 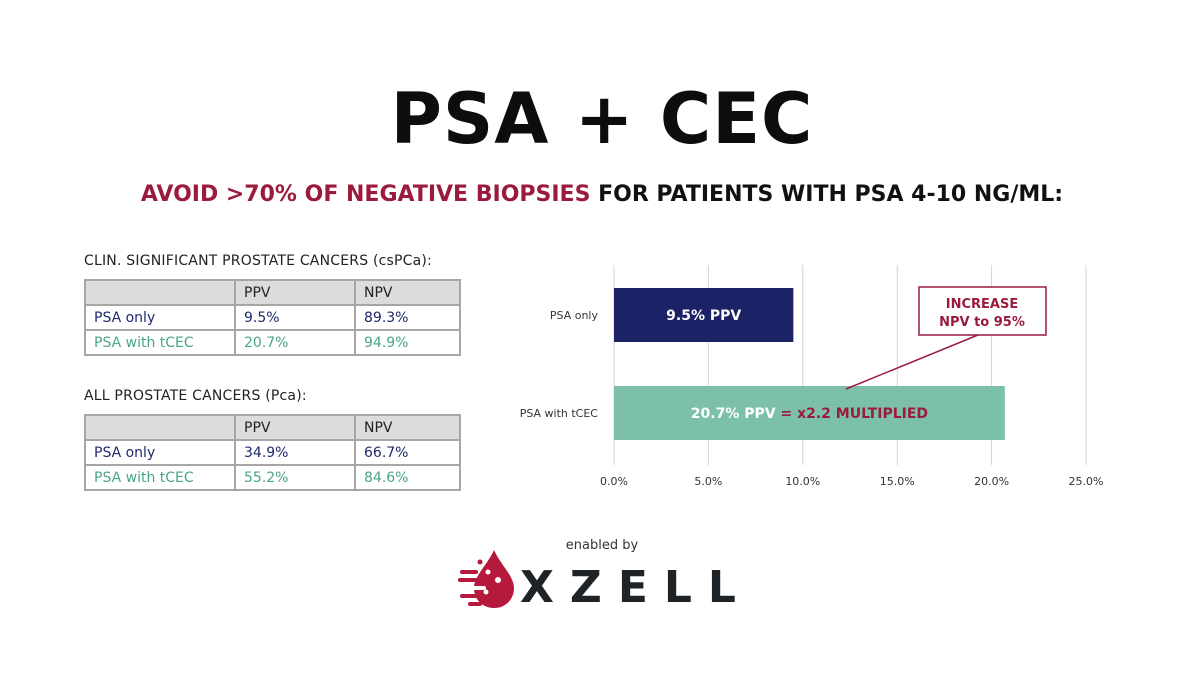 I want to click on tick-label: 25.0%, so click(x=1086, y=481).